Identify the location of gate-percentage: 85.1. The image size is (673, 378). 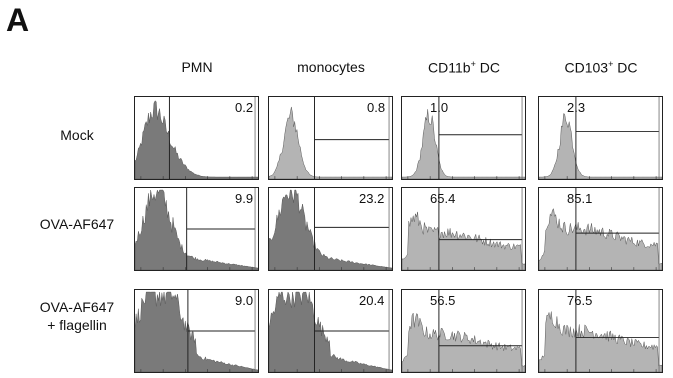
(580, 198).